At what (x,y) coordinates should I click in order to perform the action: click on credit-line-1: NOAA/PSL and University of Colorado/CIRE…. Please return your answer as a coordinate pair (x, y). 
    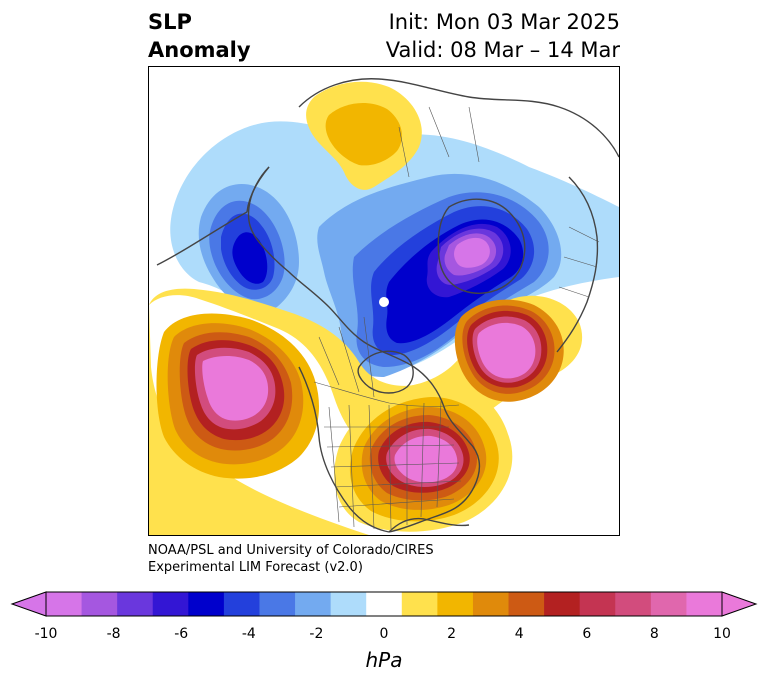
    Looking at the image, I should click on (291, 550).